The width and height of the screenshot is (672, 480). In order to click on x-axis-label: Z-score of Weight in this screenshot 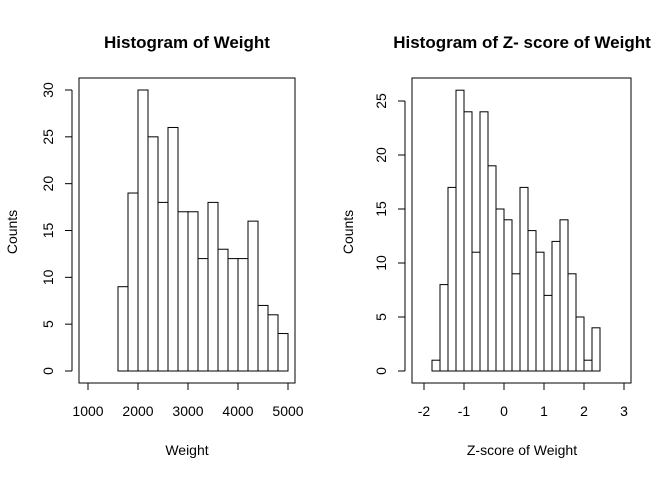, I will do `click(522, 450)`.